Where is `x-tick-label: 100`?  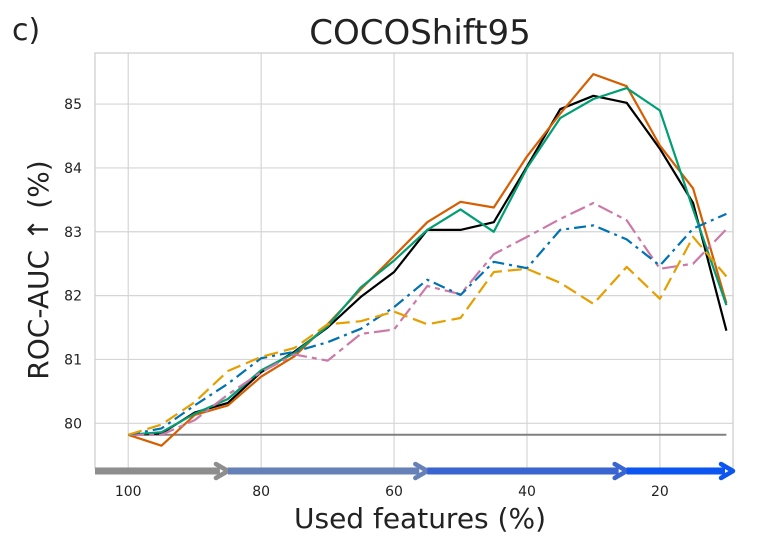
x-tick-label: 100 is located at coordinates (128, 492).